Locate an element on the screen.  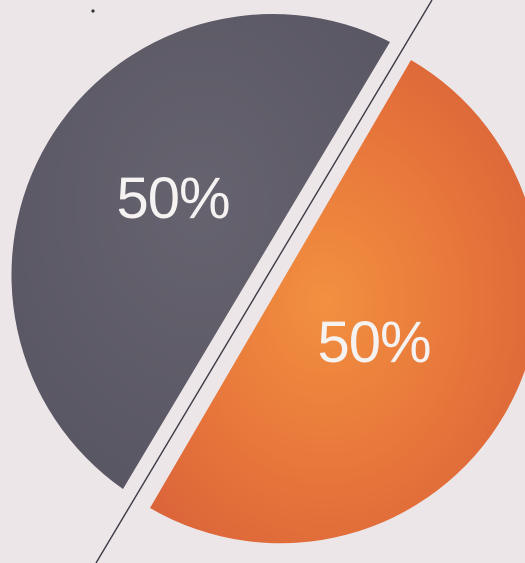
slice-label-grey: 50% is located at coordinates (172, 198).